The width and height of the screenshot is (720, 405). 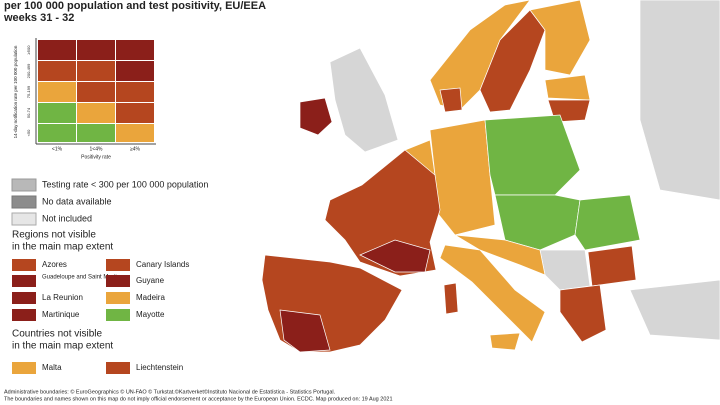 What do you see at coordinates (54, 235) in the screenshot?
I see `section-title: Regions not visible` at bounding box center [54, 235].